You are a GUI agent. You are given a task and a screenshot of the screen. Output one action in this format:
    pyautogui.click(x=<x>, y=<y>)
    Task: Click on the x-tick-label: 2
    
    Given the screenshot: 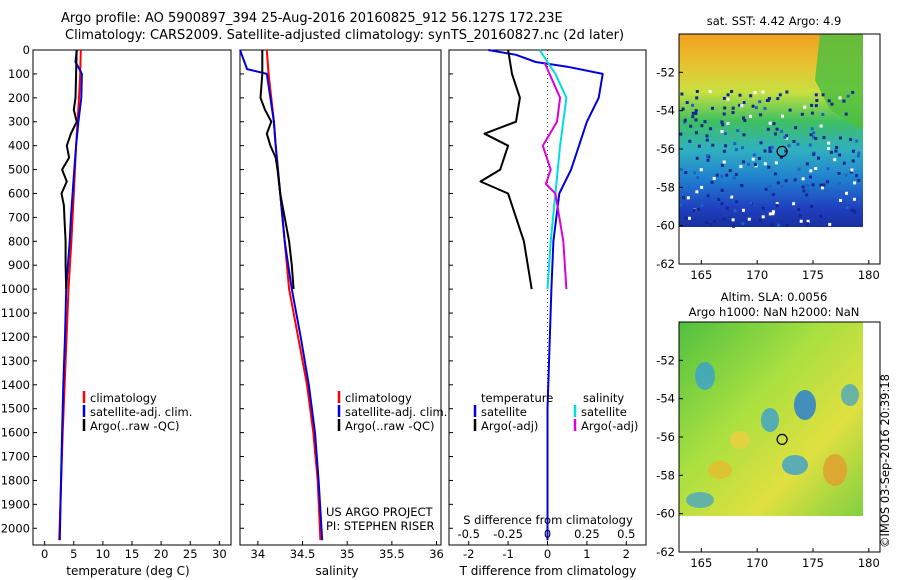 What is the action you would take?
    pyautogui.click(x=626, y=554)
    